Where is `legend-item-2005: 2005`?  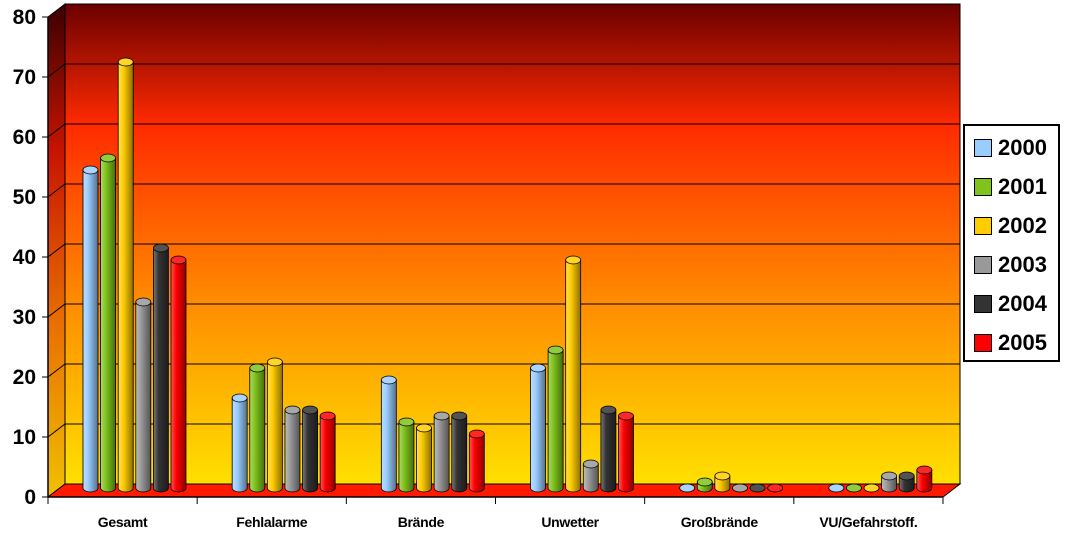
legend-item-2005: 2005 is located at coordinates (1010, 343).